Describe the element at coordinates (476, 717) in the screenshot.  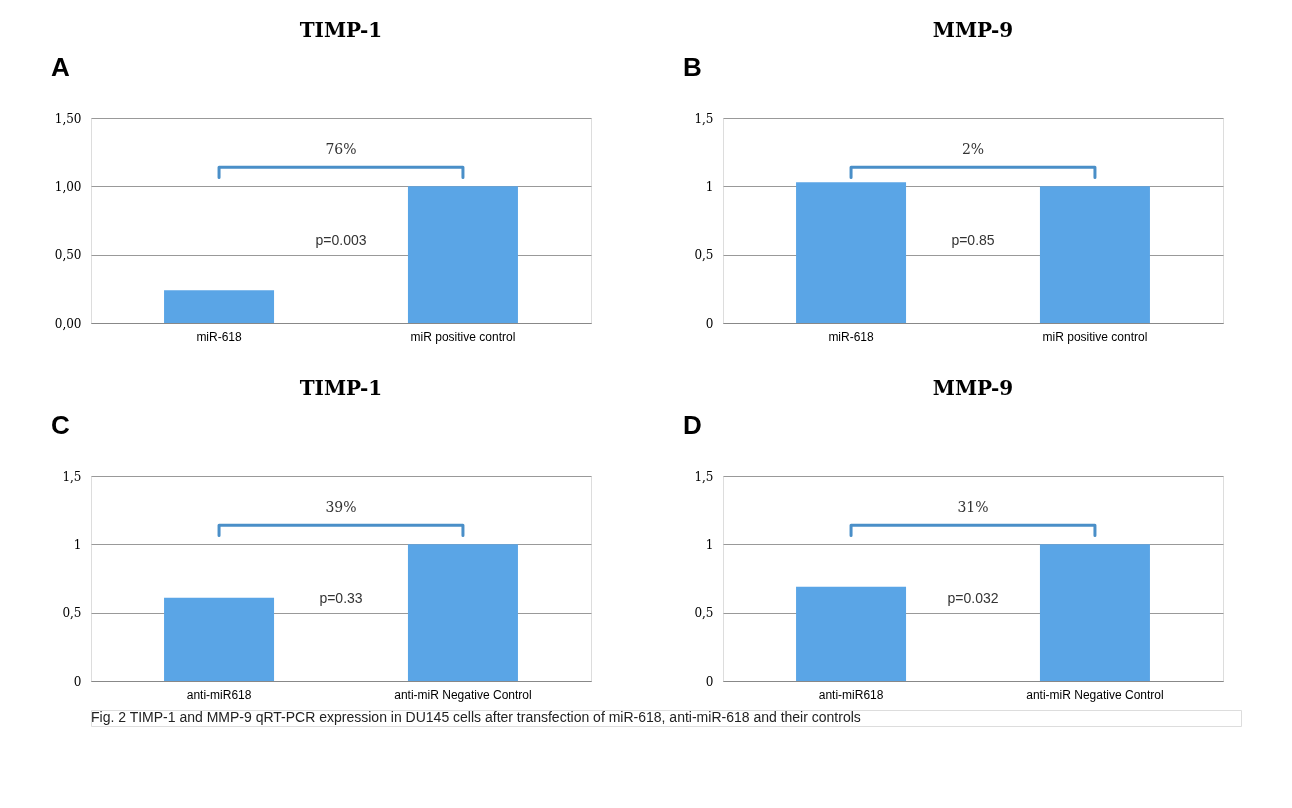
I see `caption: Fig. 2 TIMP-1 and MMP-9 qRT-PCR expression in DU145 cells after transfection of miR-618, anti-miR-618 and their controls` at that location.